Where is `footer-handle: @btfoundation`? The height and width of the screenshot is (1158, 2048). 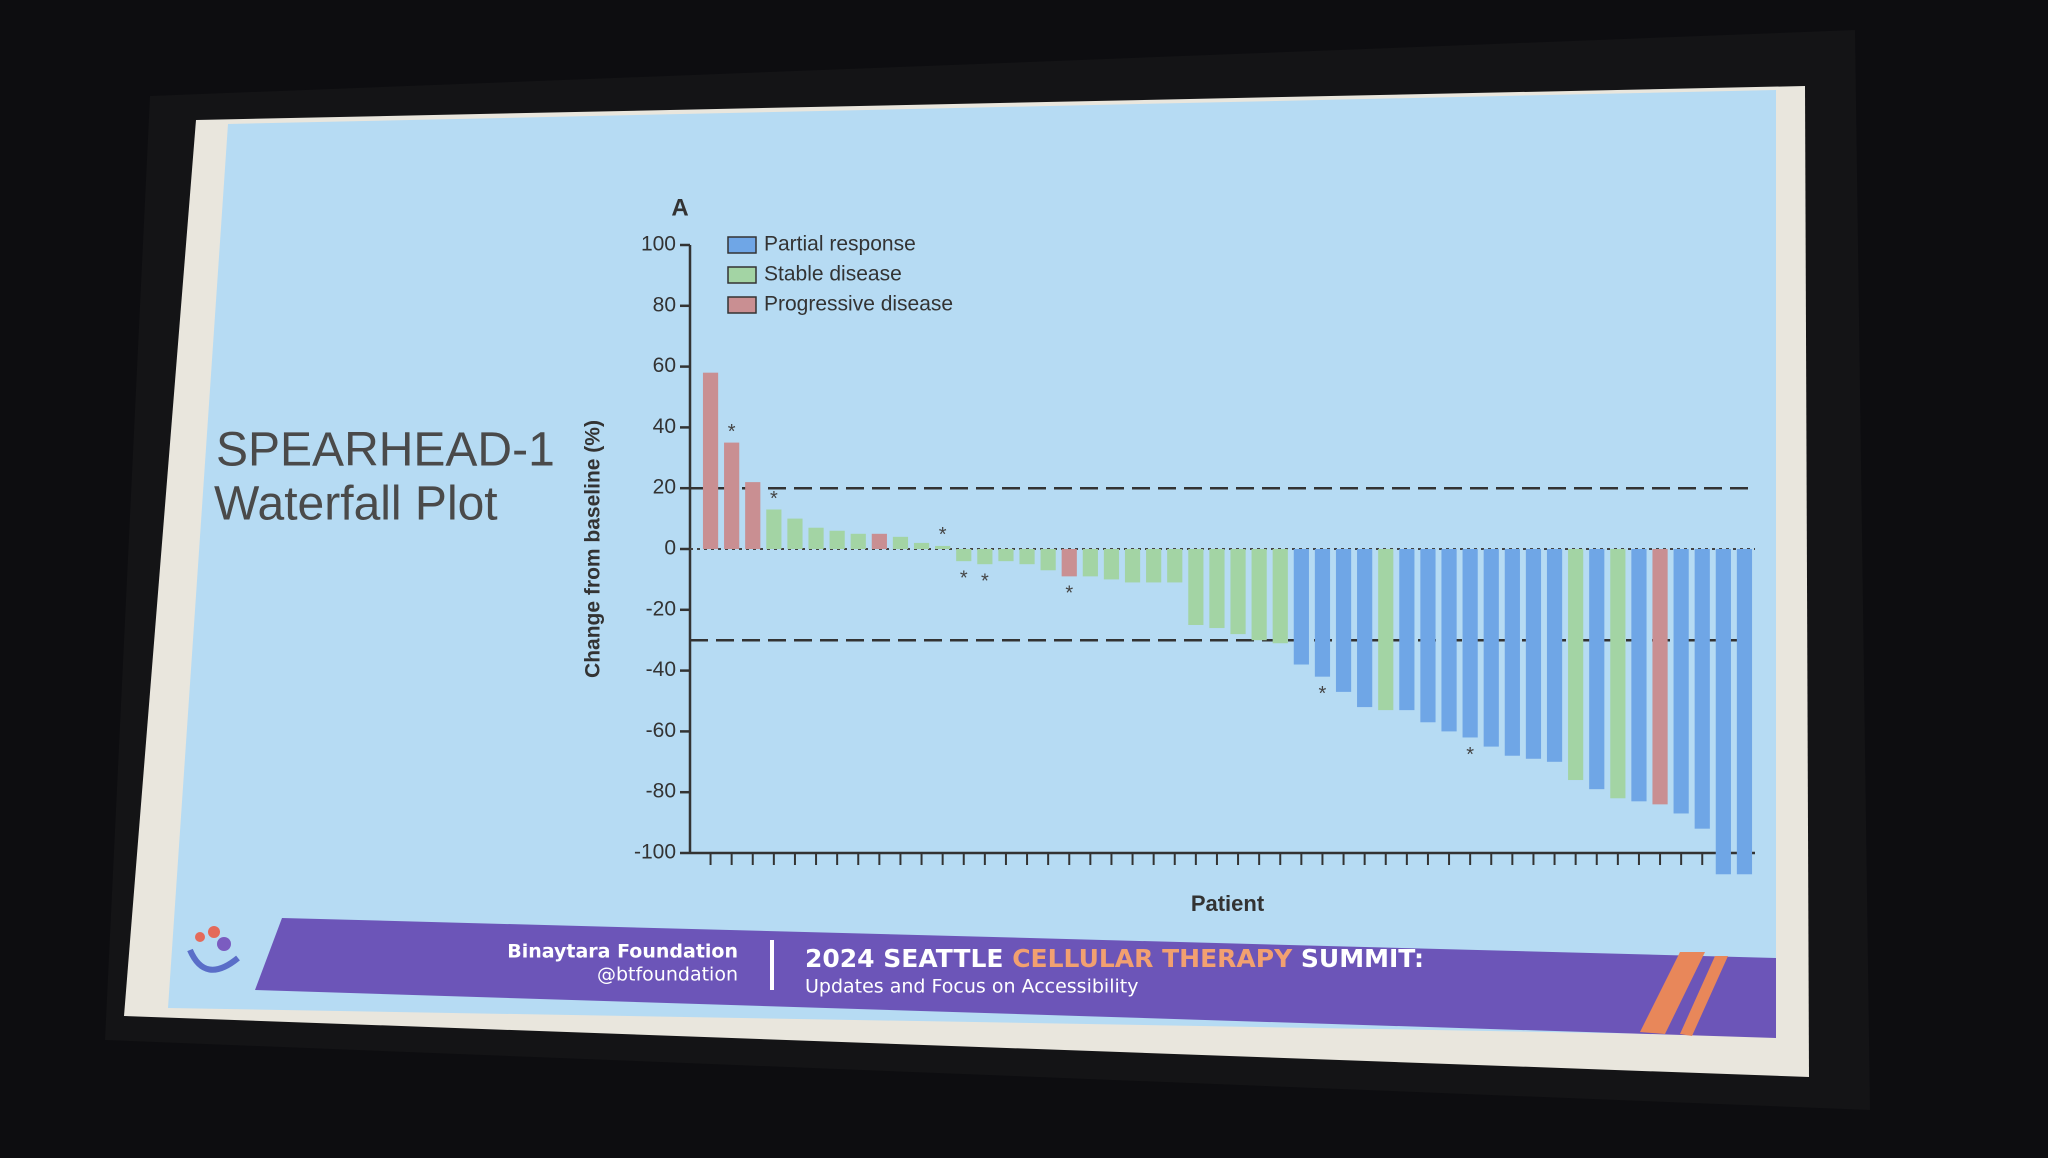
footer-handle: @btfoundation is located at coordinates (667, 975).